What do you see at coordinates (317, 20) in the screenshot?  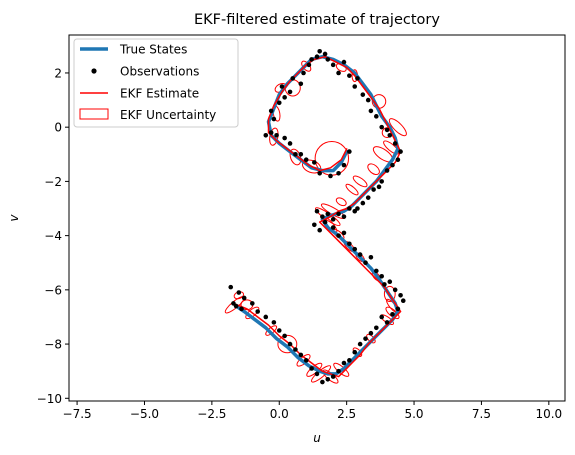 I see `chart-title: EKF-filtered estimate of trajectory` at bounding box center [317, 20].